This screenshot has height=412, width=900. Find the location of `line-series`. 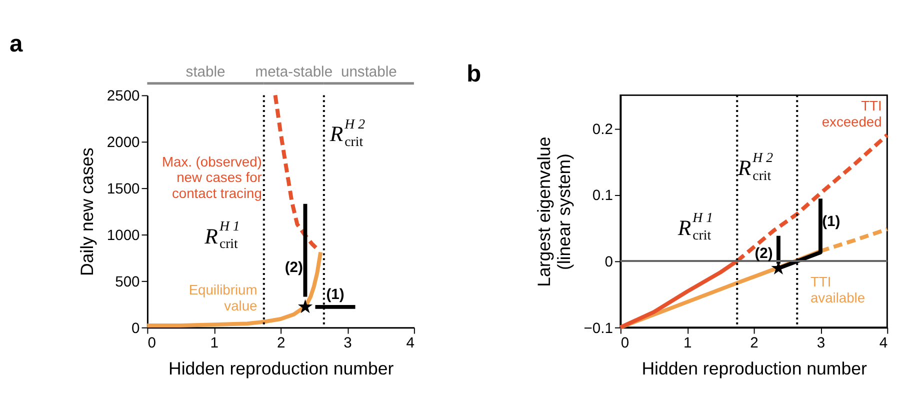

line-series is located at coordinates (234, 289).